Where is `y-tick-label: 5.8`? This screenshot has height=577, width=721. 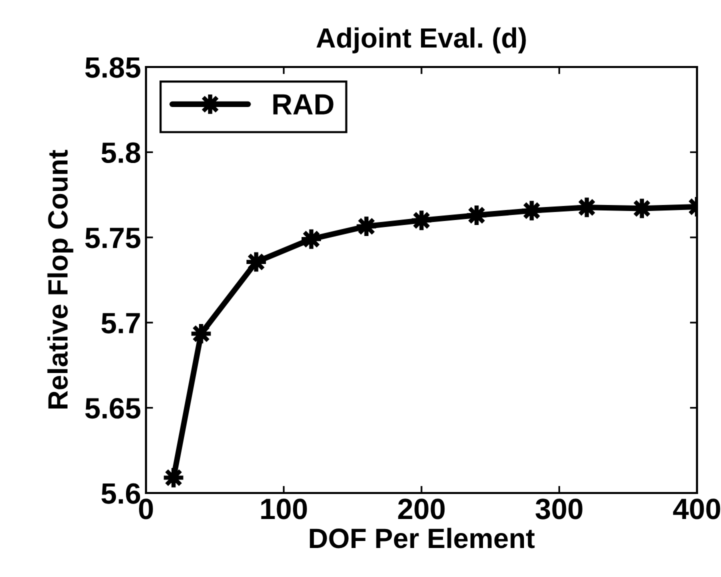 y-tick-label: 5.8 is located at coordinates (120, 153).